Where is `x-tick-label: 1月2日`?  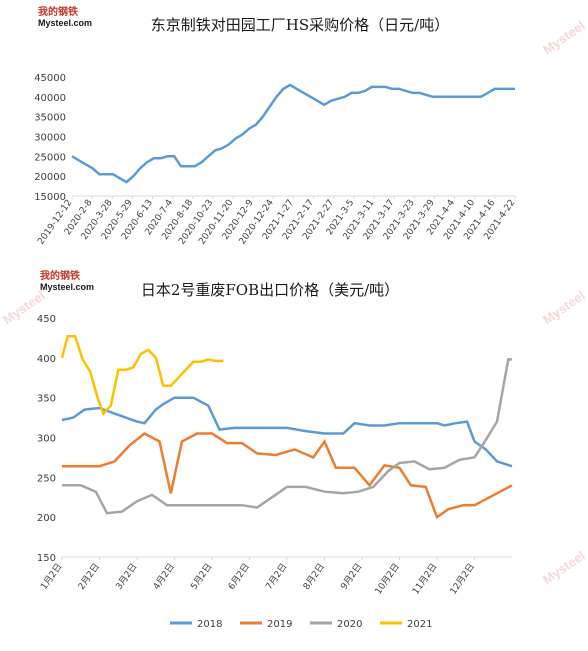 x-tick-label: 1月2日 is located at coordinates (52, 576).